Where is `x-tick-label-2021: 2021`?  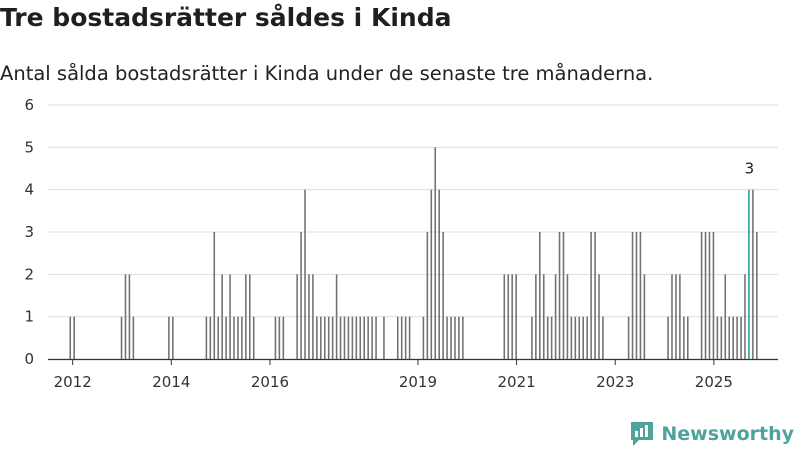
x-tick-label-2021: 2021 is located at coordinates (516, 382).